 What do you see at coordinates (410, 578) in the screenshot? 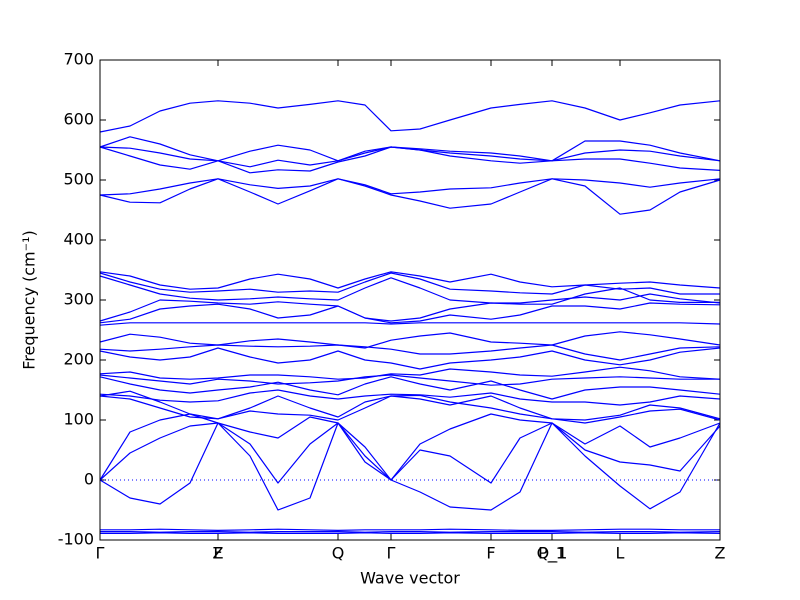
I see `x-axis-label: Wave vector` at bounding box center [410, 578].